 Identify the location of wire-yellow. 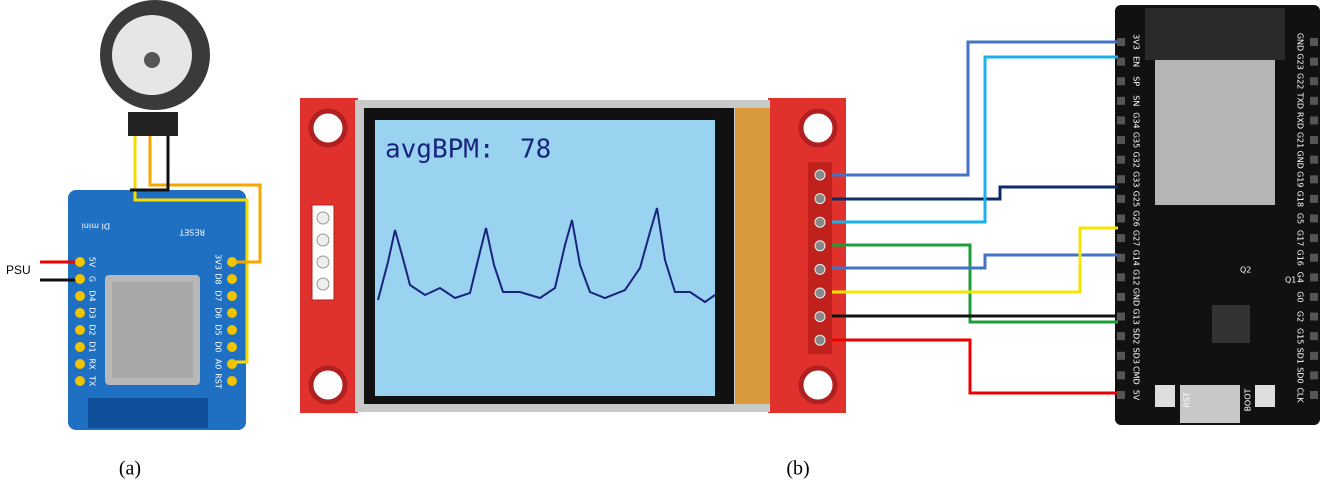
(191, 250).